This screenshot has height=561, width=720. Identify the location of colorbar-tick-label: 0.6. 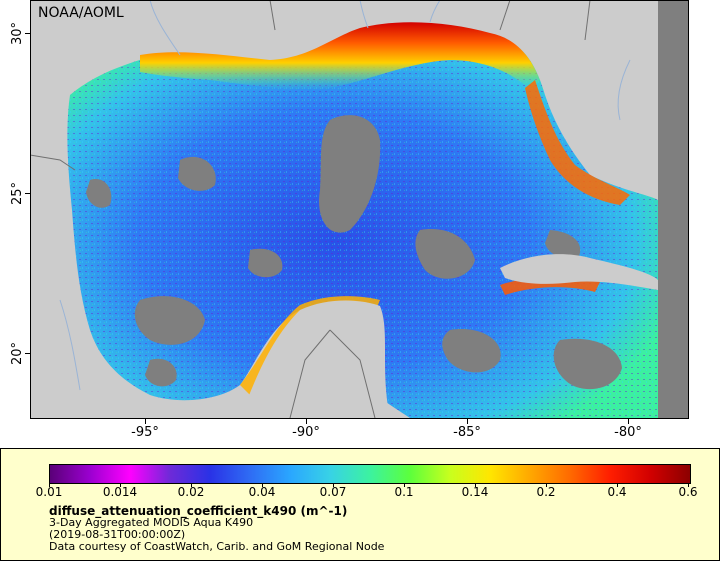
(688, 492).